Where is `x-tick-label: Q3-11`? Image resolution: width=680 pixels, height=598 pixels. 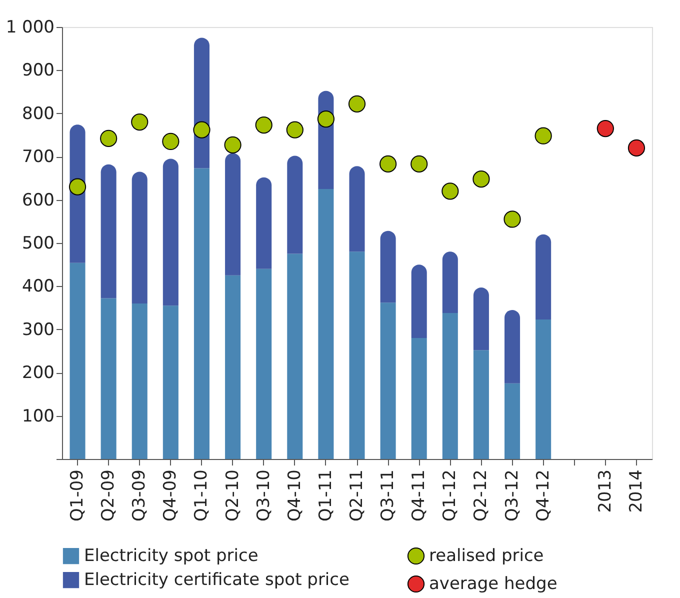 x-tick-label: Q3-11 is located at coordinates (388, 496).